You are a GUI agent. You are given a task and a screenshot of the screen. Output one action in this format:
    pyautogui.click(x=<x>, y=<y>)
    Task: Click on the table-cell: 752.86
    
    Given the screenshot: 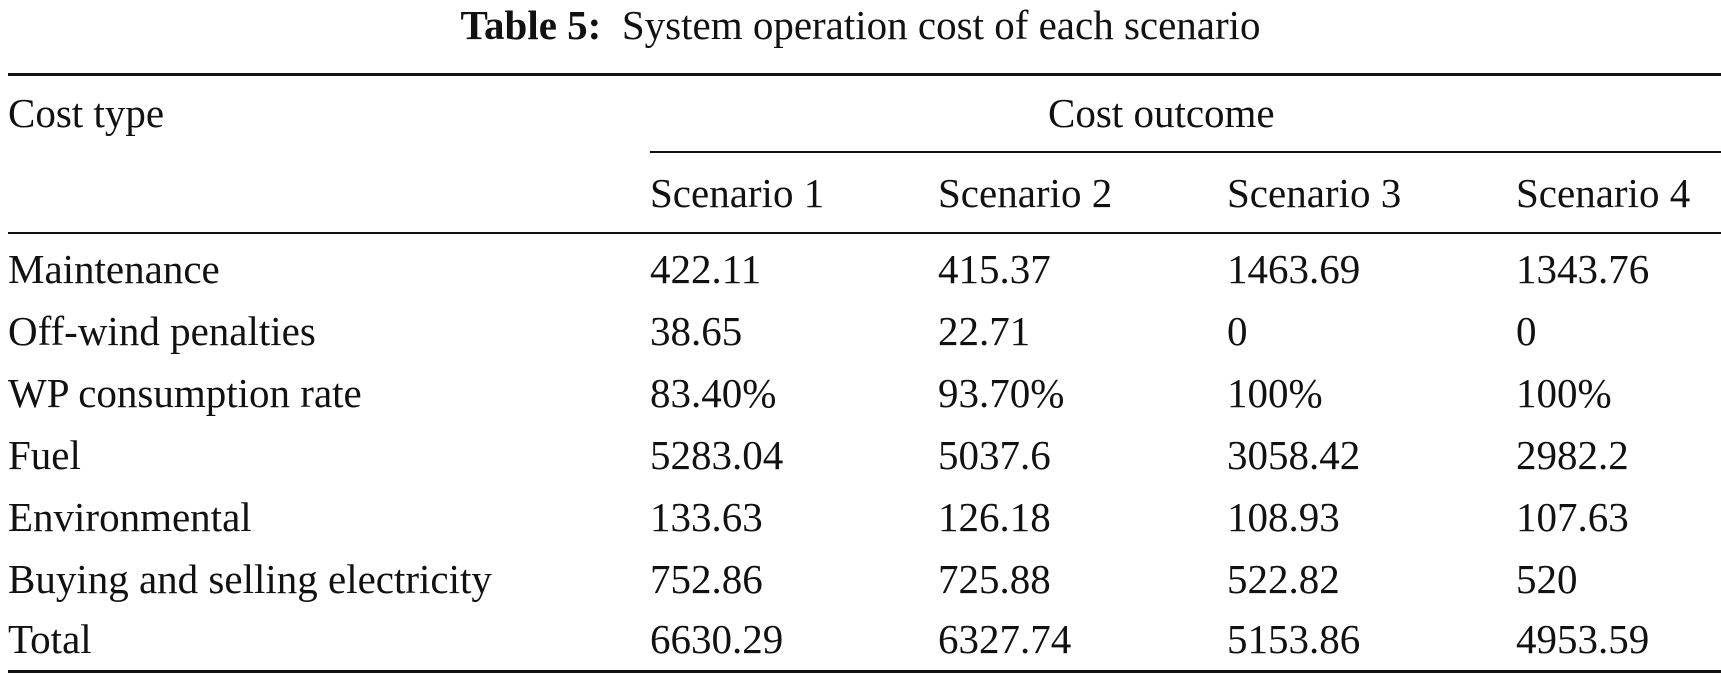 What is the action you would take?
    pyautogui.click(x=706, y=579)
    